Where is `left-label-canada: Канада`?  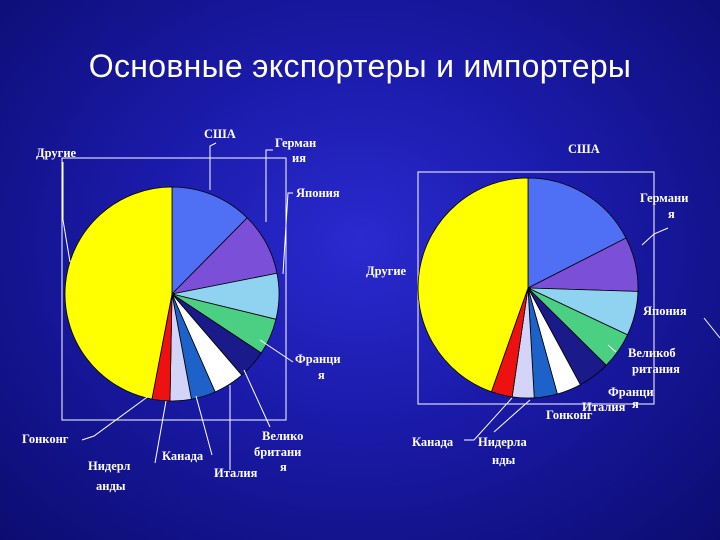 left-label-canada: Канада is located at coordinates (183, 456).